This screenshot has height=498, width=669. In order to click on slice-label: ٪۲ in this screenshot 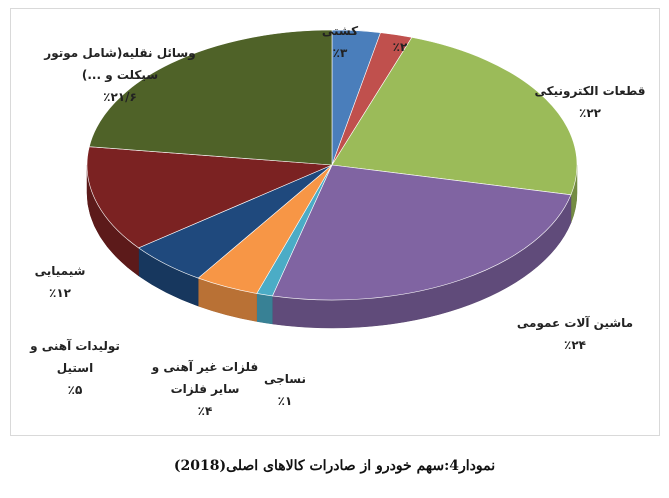, I will do `click(400, 47)`.